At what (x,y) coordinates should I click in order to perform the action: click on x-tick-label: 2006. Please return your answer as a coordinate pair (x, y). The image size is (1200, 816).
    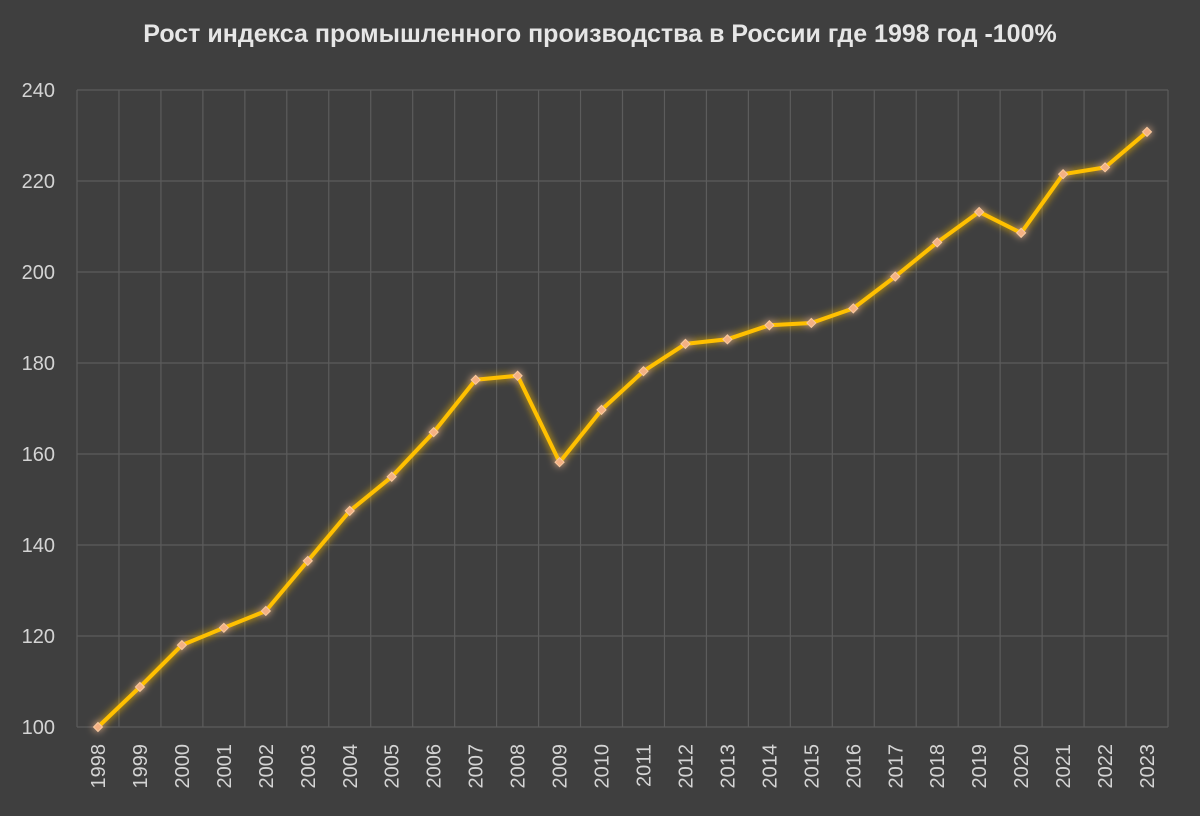
    Looking at the image, I should click on (435, 766).